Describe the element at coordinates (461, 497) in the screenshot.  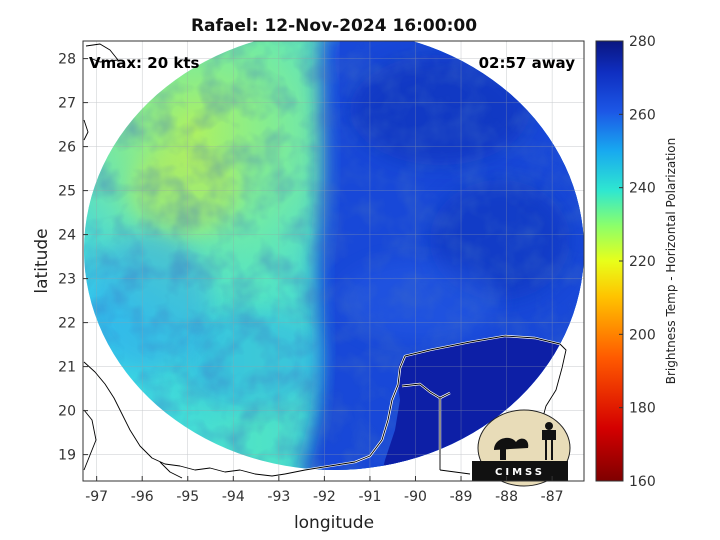
I see `x-tick-label: -89` at that location.